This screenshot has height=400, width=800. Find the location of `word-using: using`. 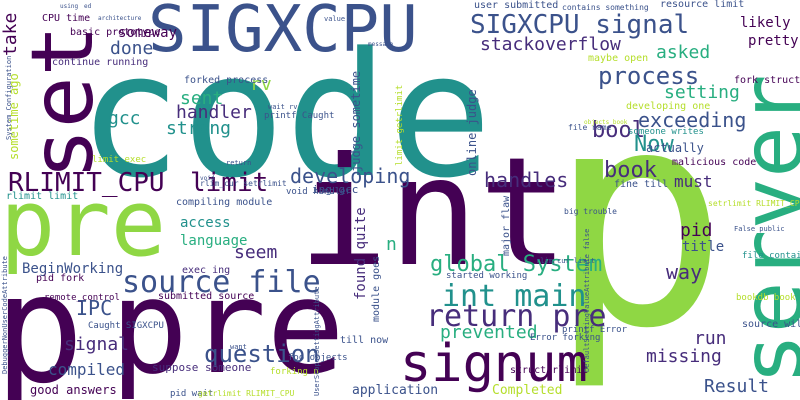

word-using: using is located at coordinates (69, 6).